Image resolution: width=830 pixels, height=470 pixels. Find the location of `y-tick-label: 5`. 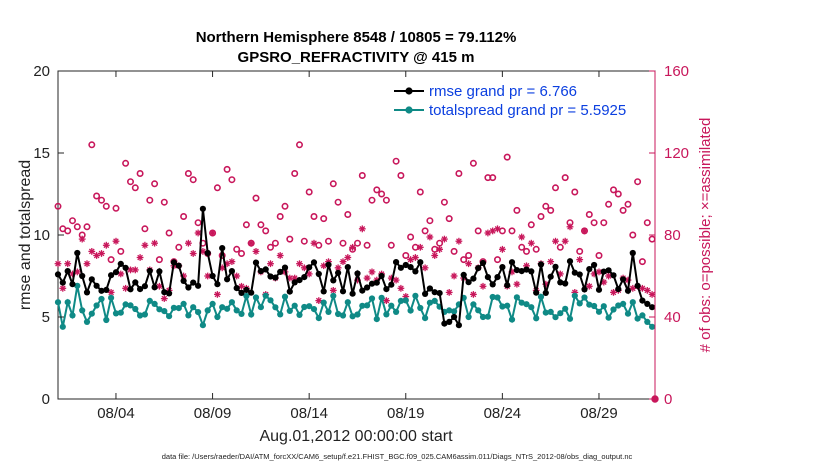

y-tick-label: 5 is located at coordinates (46, 317).